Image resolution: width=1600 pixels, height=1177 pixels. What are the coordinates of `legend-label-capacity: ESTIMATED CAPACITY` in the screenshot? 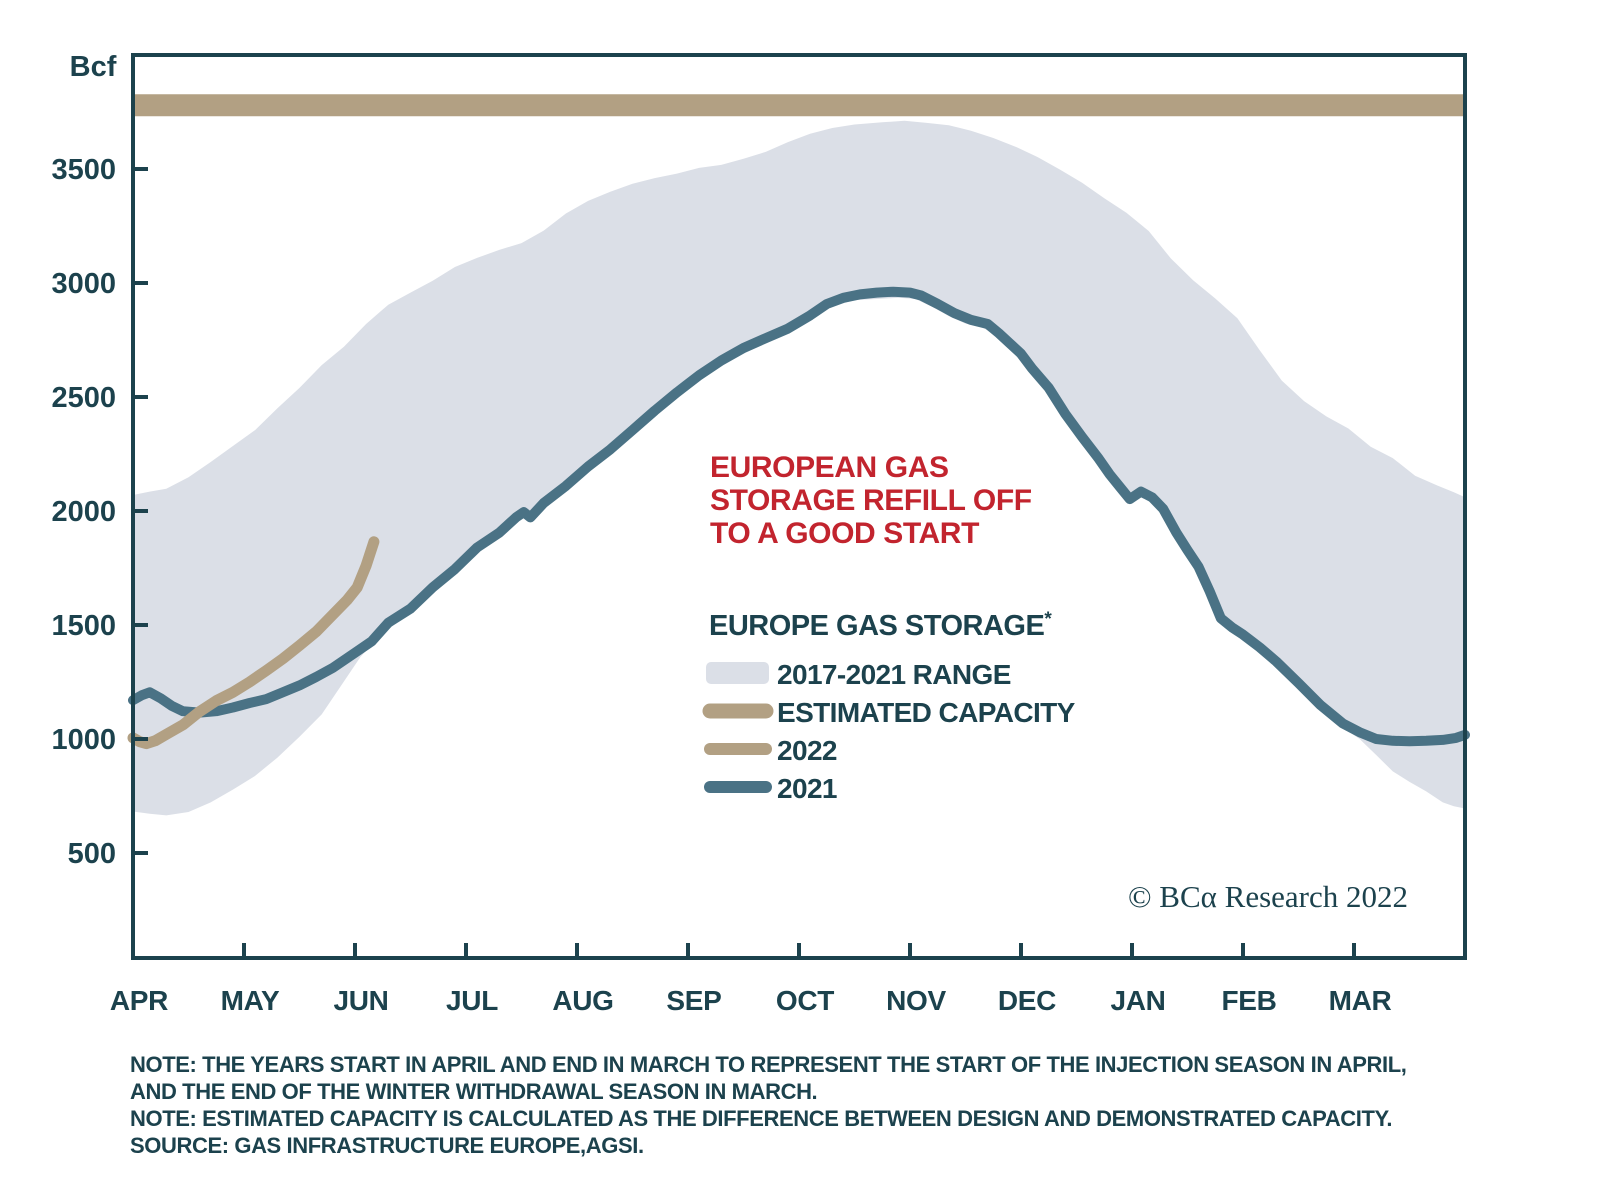 It's located at (926, 712).